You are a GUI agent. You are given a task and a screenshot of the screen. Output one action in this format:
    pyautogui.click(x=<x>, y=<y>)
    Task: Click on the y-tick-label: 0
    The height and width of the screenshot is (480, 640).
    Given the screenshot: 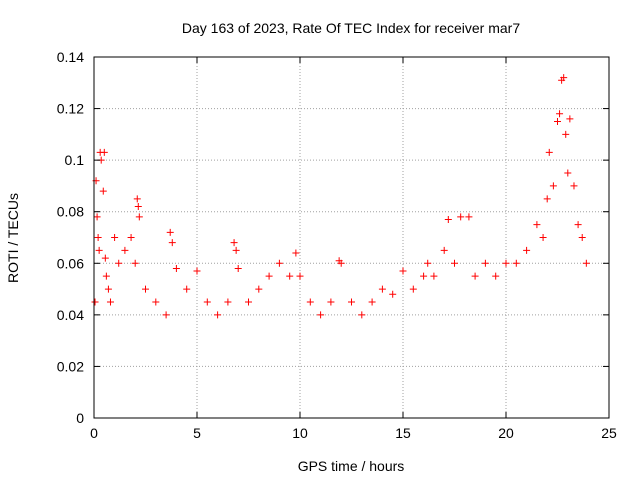 What is the action you would take?
    pyautogui.click(x=80, y=418)
    